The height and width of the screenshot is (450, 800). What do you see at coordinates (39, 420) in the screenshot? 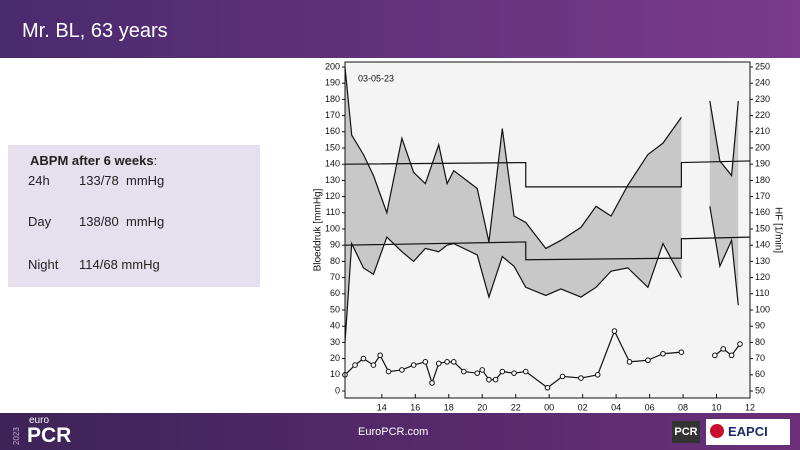
I see `logo-euro: euro` at bounding box center [39, 420].